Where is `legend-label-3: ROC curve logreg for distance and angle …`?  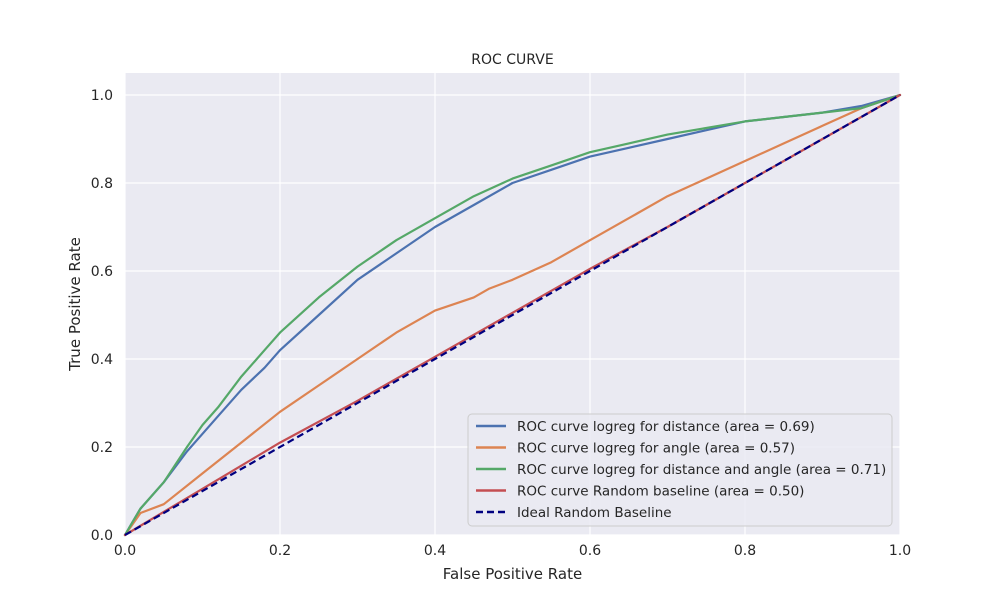
legend-label-3: ROC curve logreg for distance and angle … is located at coordinates (701, 470).